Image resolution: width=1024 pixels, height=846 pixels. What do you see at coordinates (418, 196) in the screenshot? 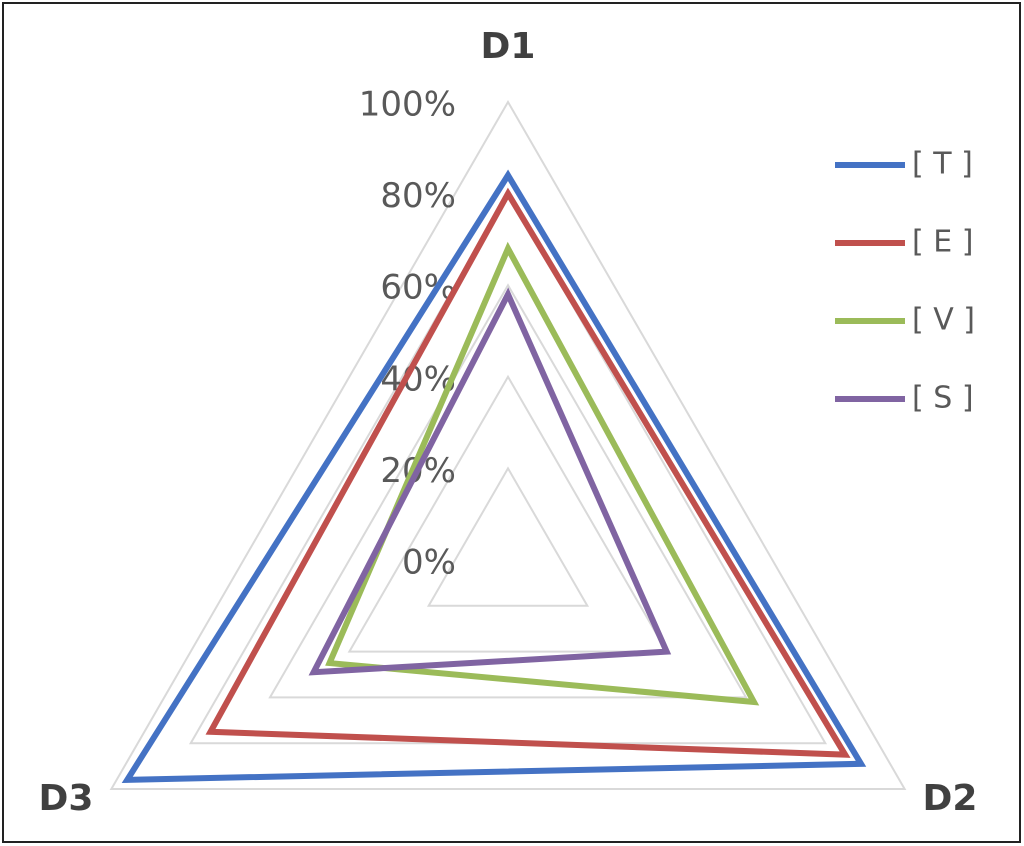
I see `y-tick-label: 80%` at bounding box center [418, 196].